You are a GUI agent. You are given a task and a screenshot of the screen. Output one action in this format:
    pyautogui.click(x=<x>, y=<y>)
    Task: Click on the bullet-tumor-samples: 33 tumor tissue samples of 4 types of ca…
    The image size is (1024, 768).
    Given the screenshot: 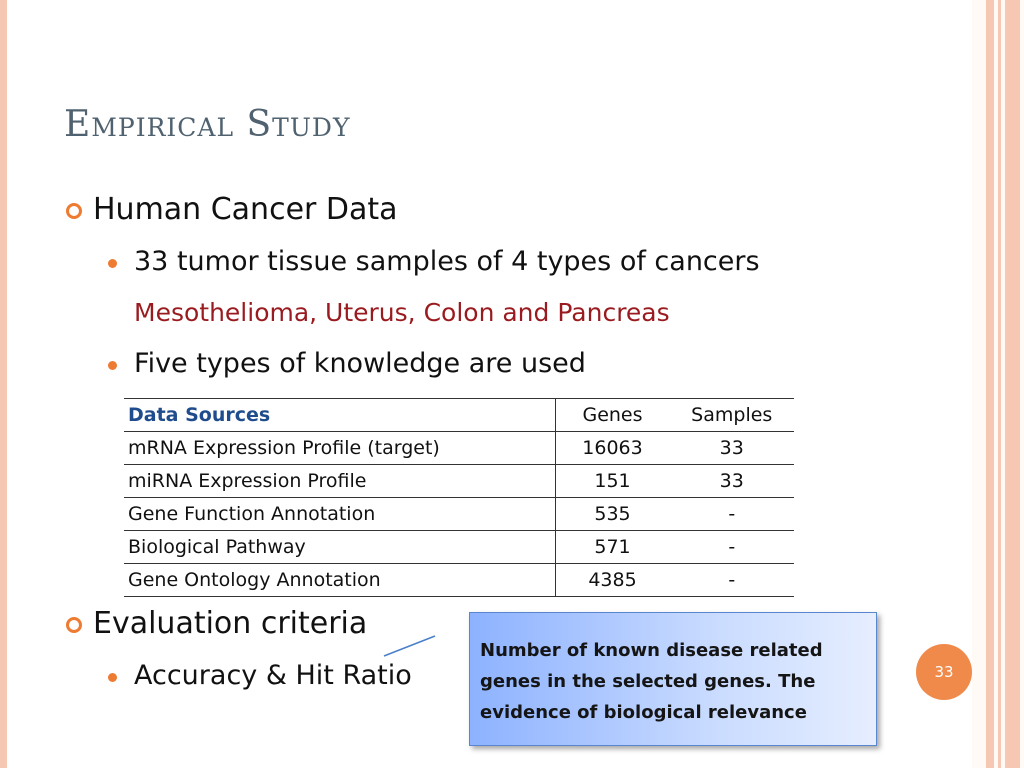 What is the action you would take?
    pyautogui.click(x=447, y=261)
    